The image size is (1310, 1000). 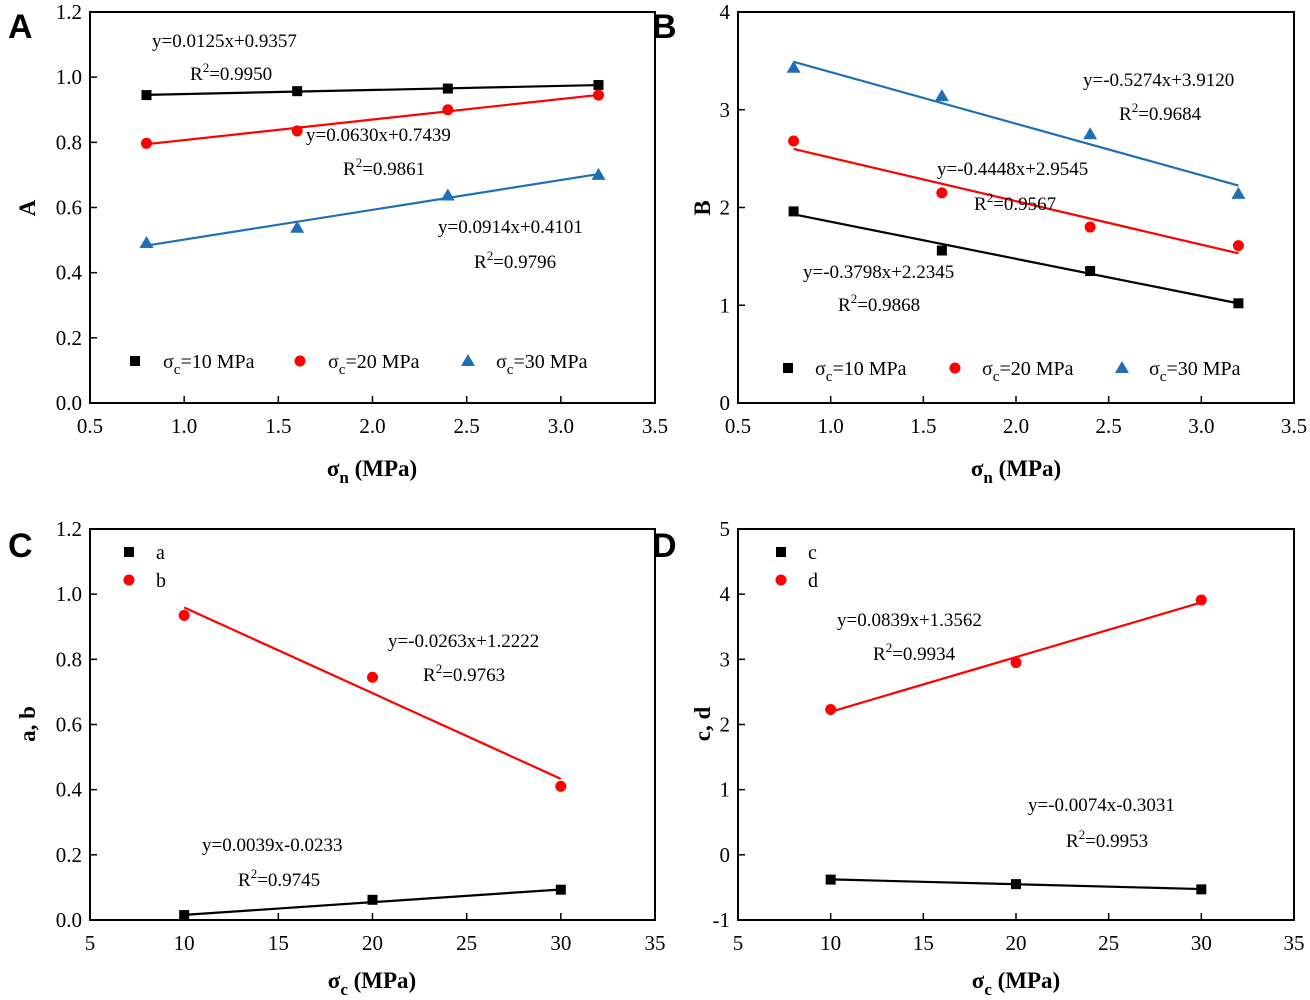 I want to click on y-tick-label: 0.2, so click(x=69, y=855).